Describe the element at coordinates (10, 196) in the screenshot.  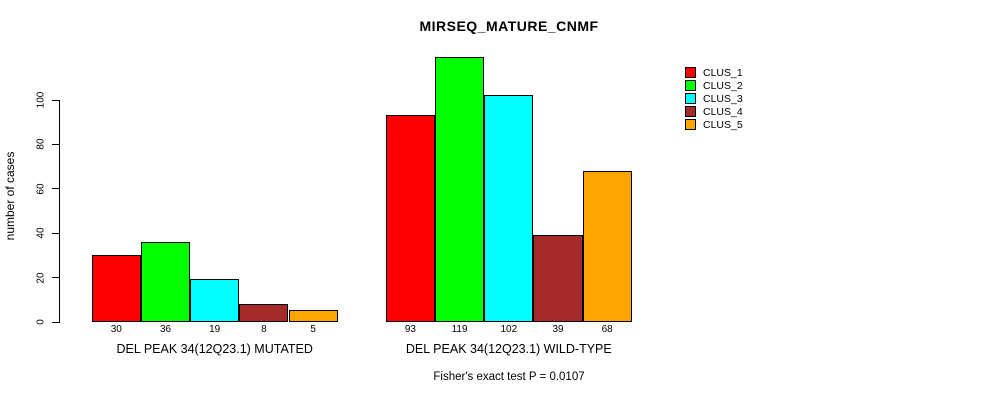
I see `y-axis-label: number of cases` at that location.